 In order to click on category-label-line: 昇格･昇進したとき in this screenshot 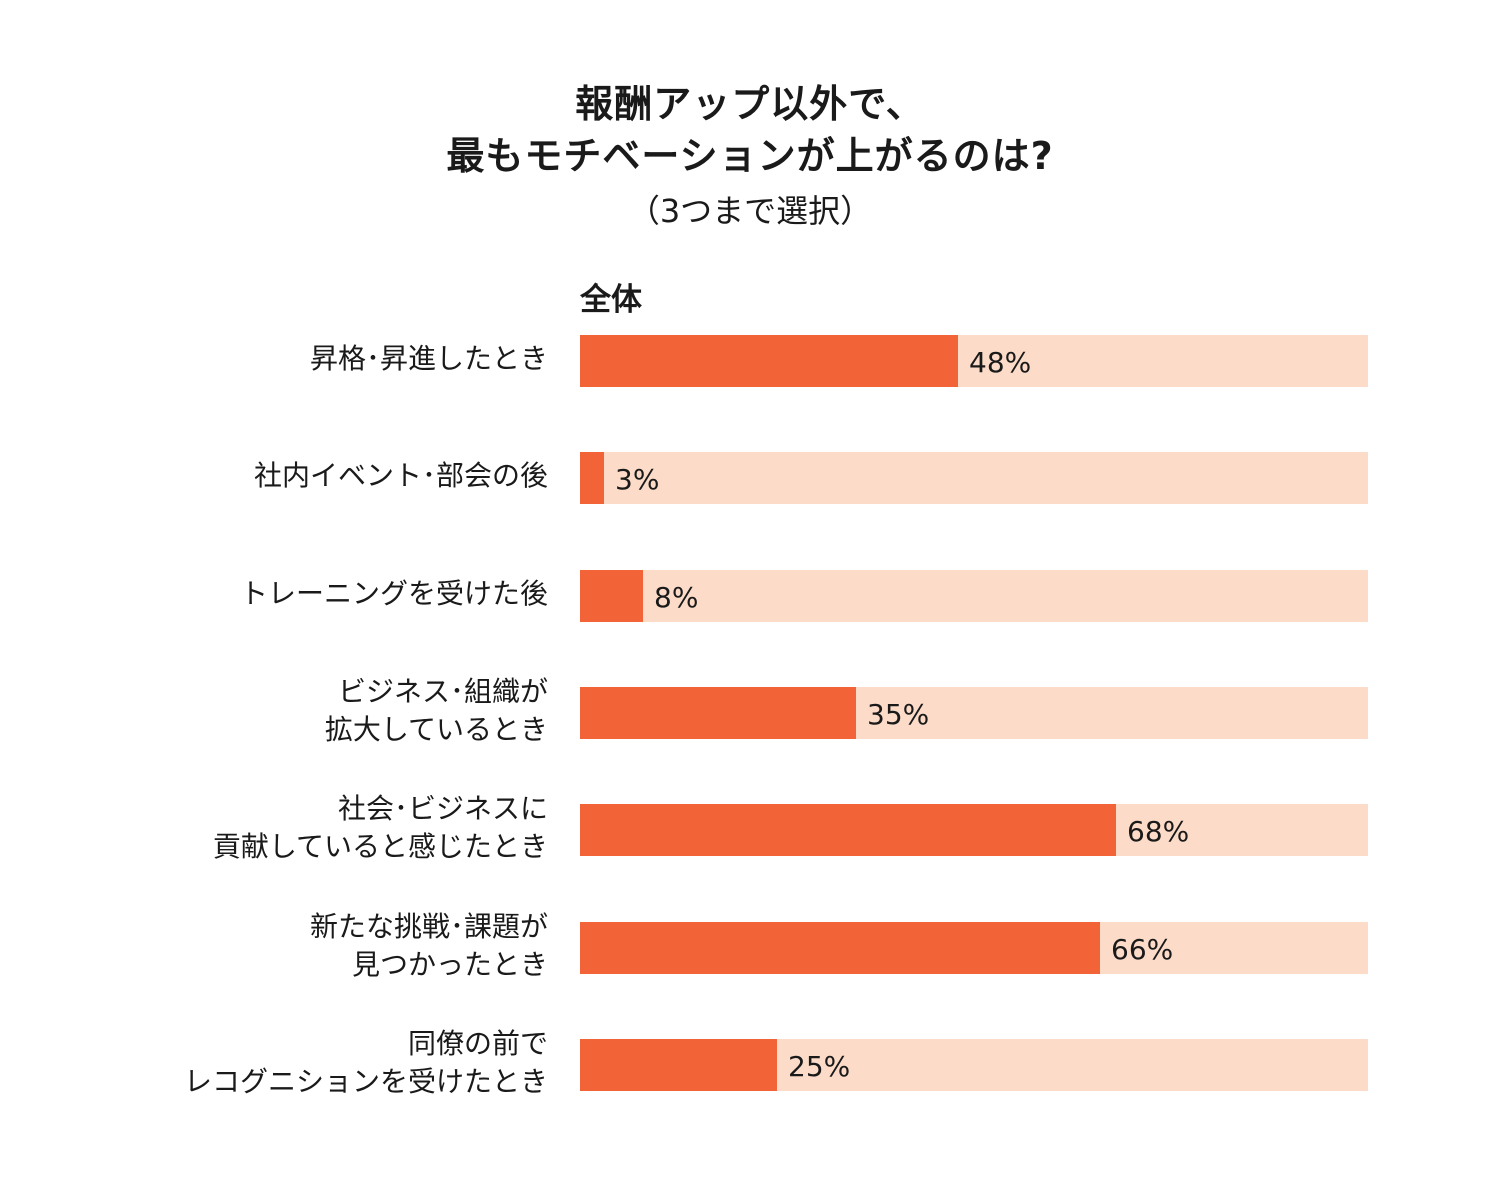, I will do `click(428, 358)`.